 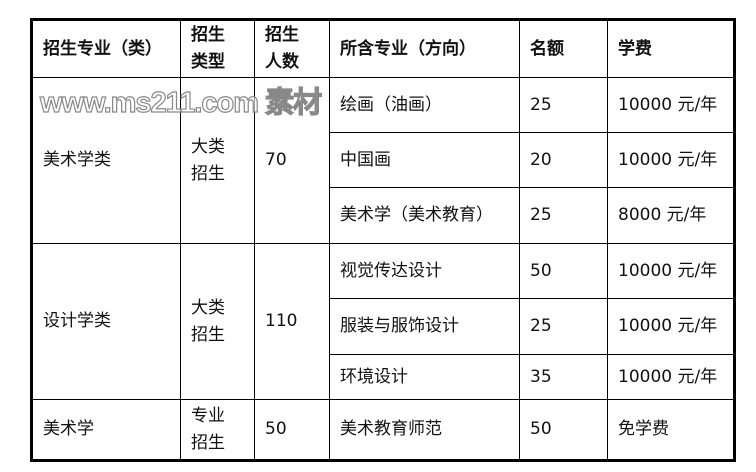 I want to click on table-row: 美术学（美术教育） 25 8000 元/年, so click(x=383, y=215).